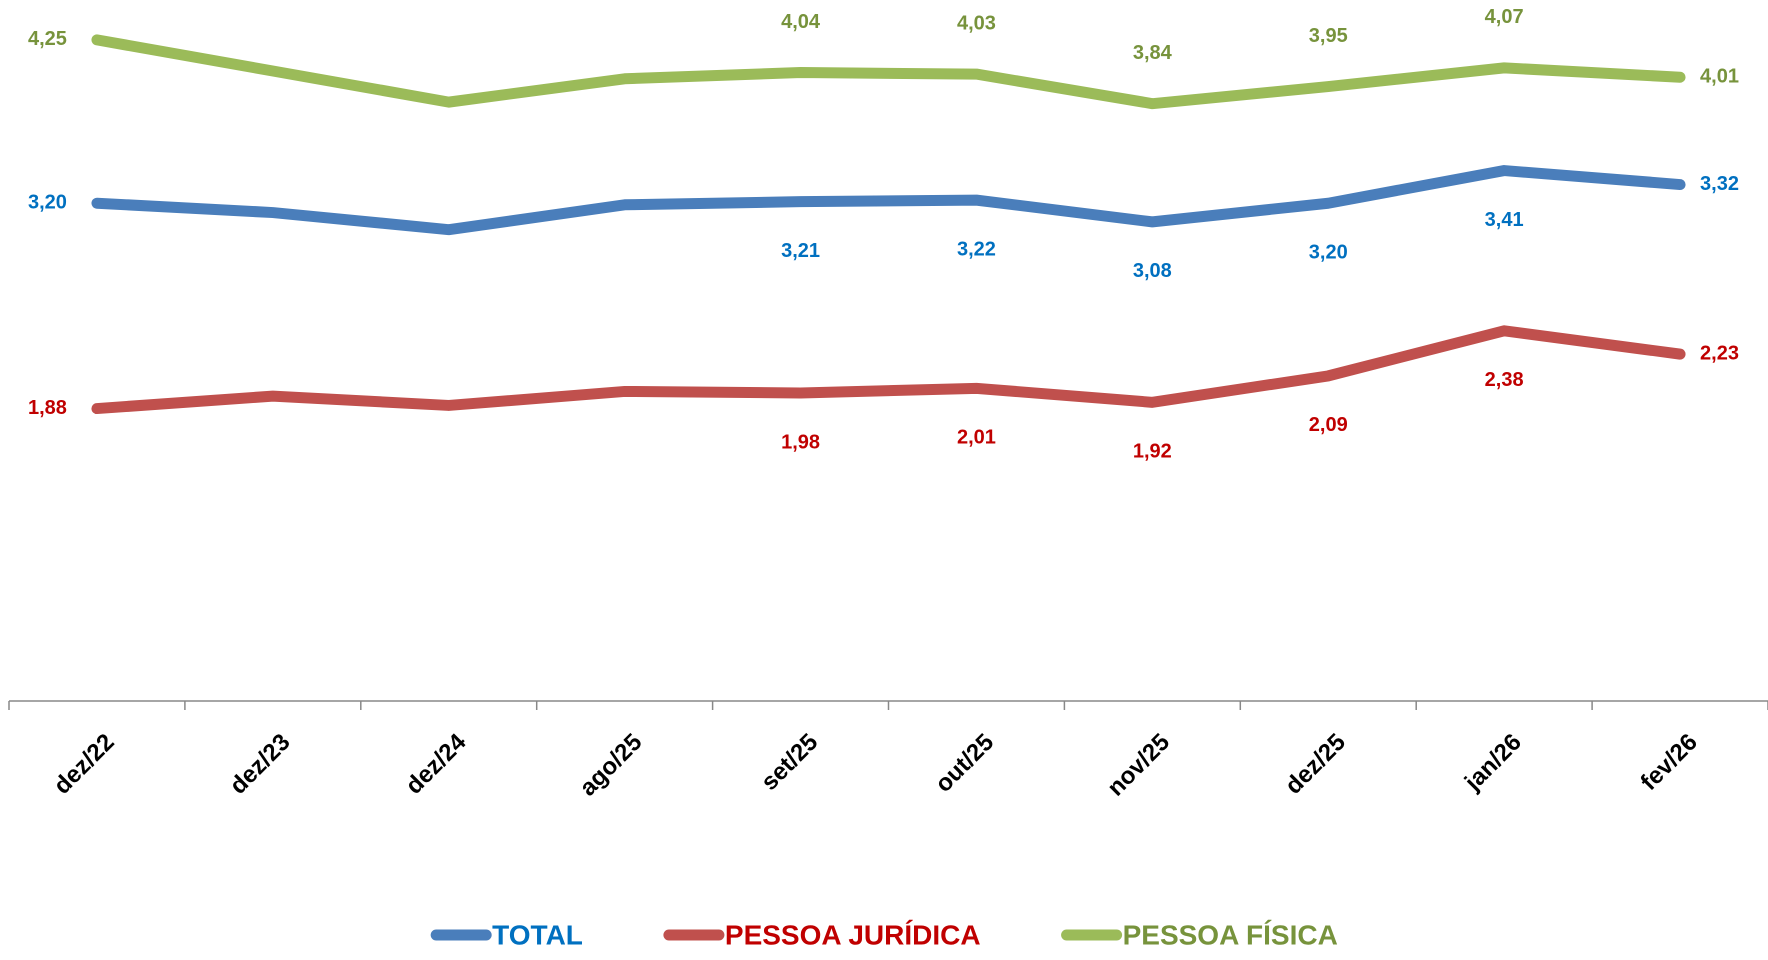 This screenshot has height=960, width=1768. I want to click on x-tick-label: dez/25, so click(1315, 764).